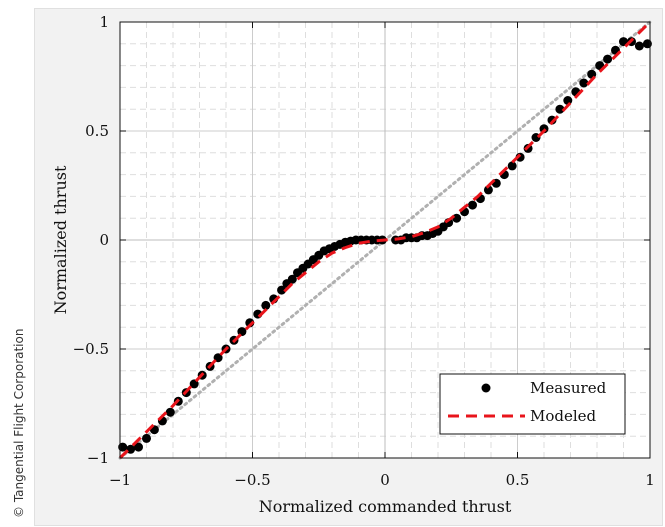  What do you see at coordinates (104, 240) in the screenshot?
I see `y-tick-label: 0` at bounding box center [104, 240].